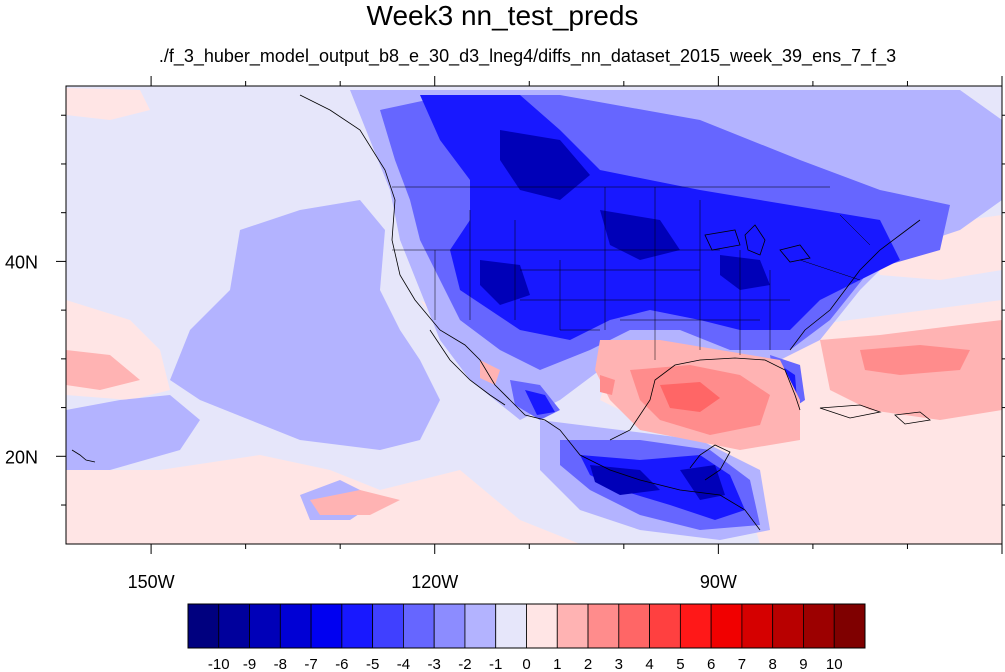 Image resolution: width=1005 pixels, height=672 pixels. I want to click on colorbar-label: 6, so click(711, 664).